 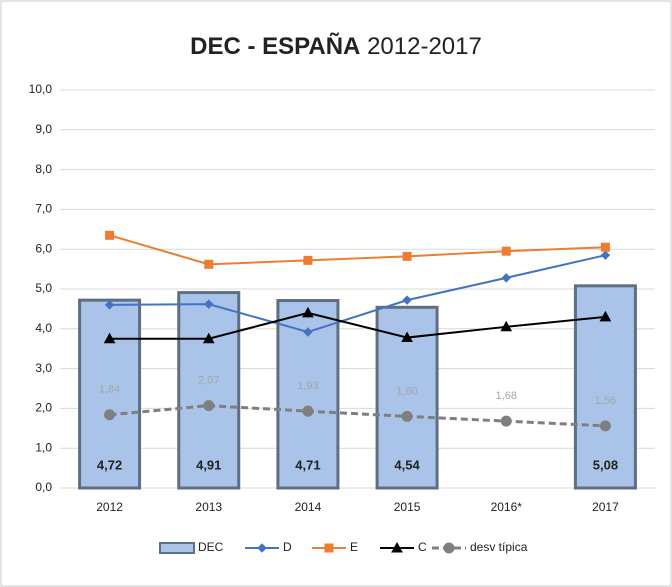 I want to click on point-value-label: 1,56, so click(x=605, y=401).